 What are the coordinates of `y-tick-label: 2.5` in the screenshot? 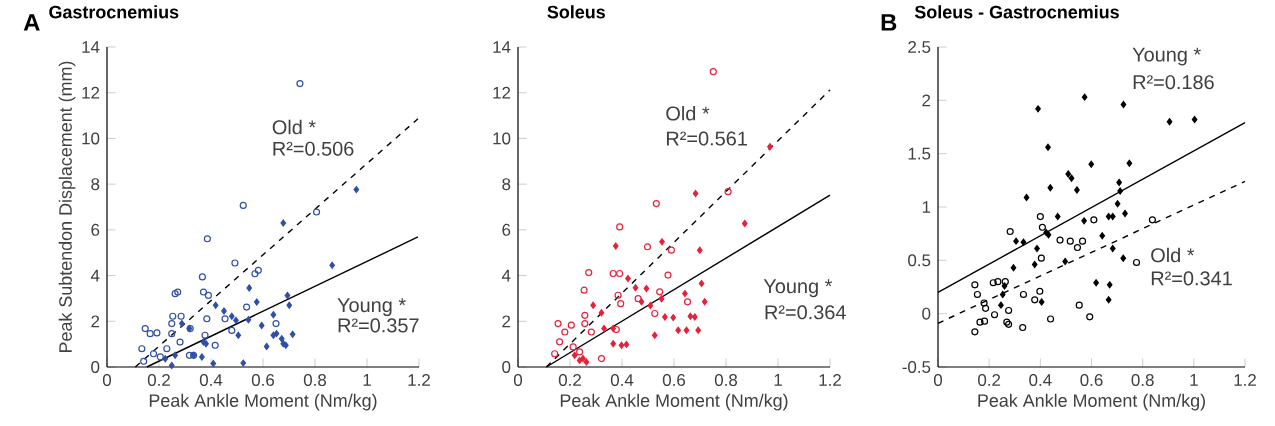 It's located at (919, 47).